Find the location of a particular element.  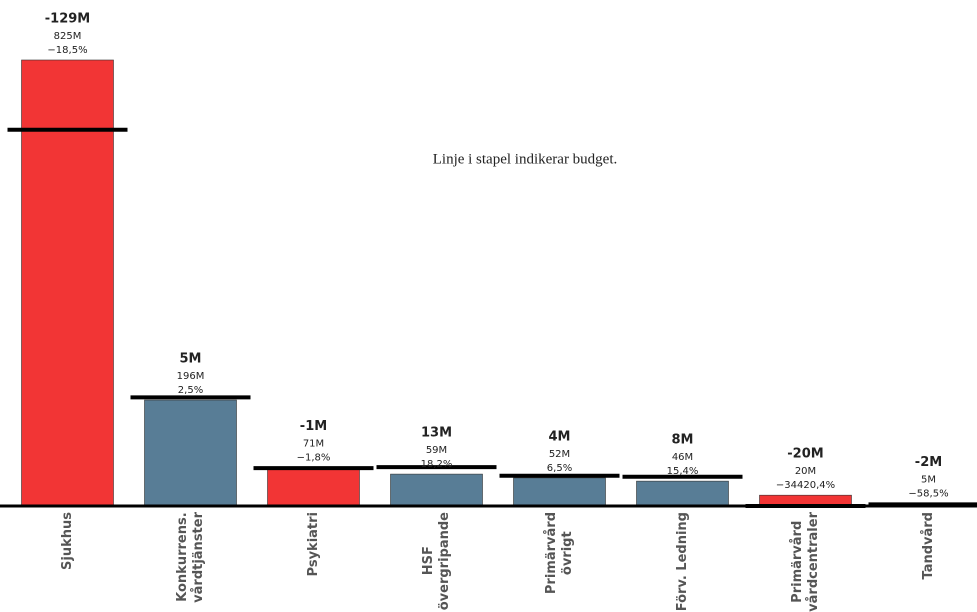

value-label: 71M is located at coordinates (313, 444).